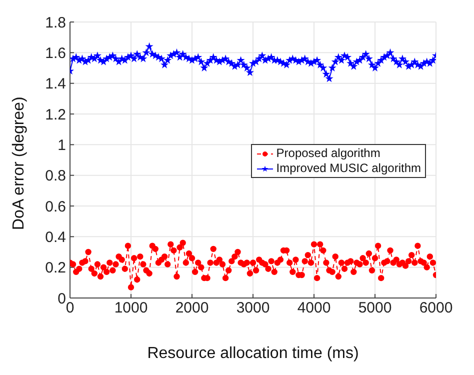  Describe the element at coordinates (55, 23) in the screenshot. I see `y-tick-label: 1.8` at that location.